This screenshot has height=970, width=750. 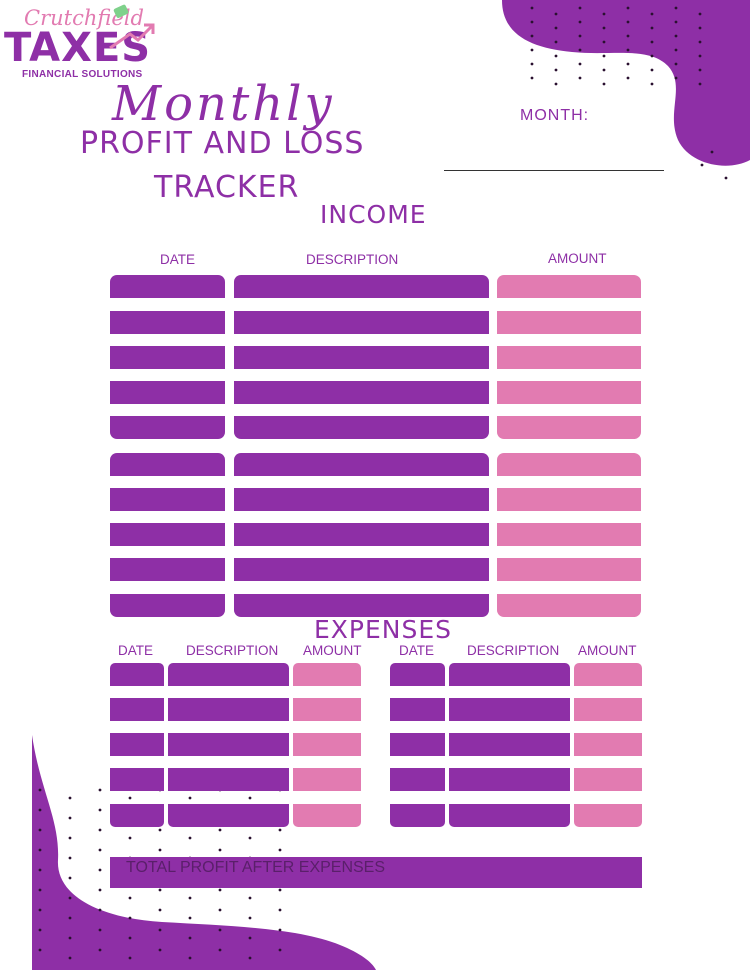 I want to click on expense-right-row-2-amount, so click(x=608, y=709).